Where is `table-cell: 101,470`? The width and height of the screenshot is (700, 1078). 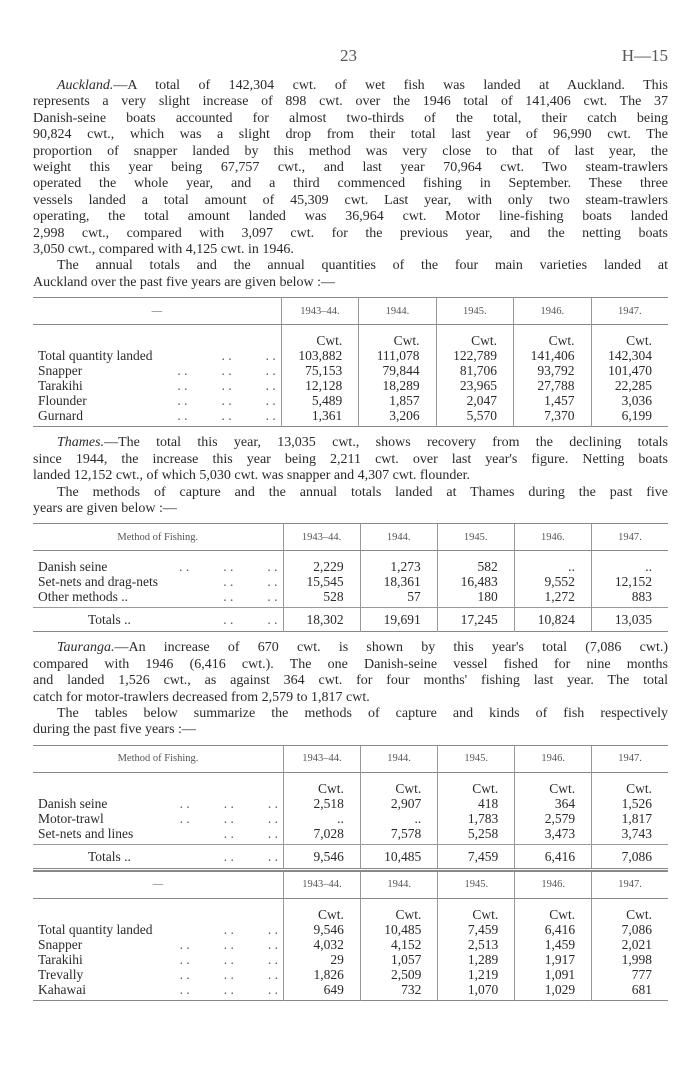 table-cell: 101,470 is located at coordinates (629, 371).